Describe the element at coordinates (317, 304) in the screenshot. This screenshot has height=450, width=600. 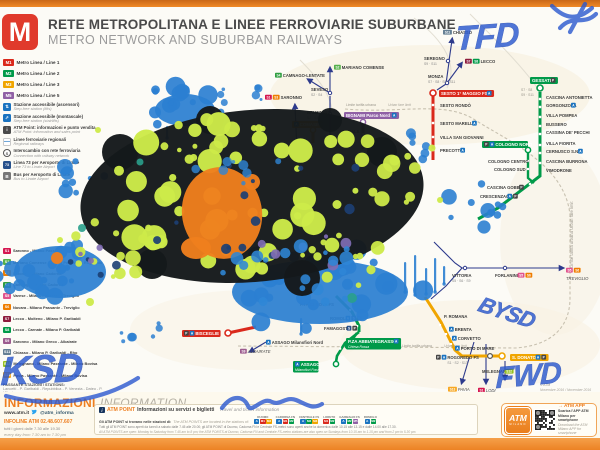
I see `map-label: P.TA GENOVA FS` at that location.